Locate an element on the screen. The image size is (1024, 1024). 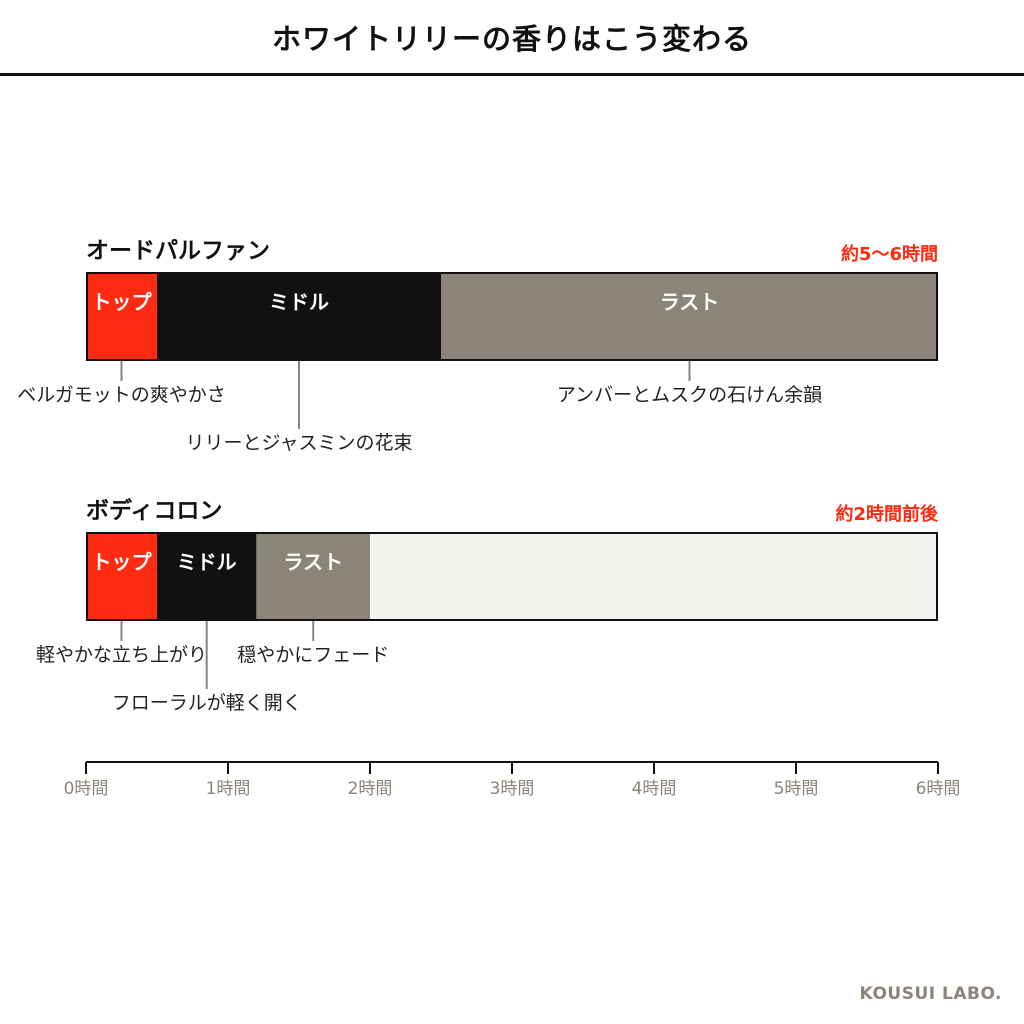
x-tick-label: 5時間 is located at coordinates (796, 789).